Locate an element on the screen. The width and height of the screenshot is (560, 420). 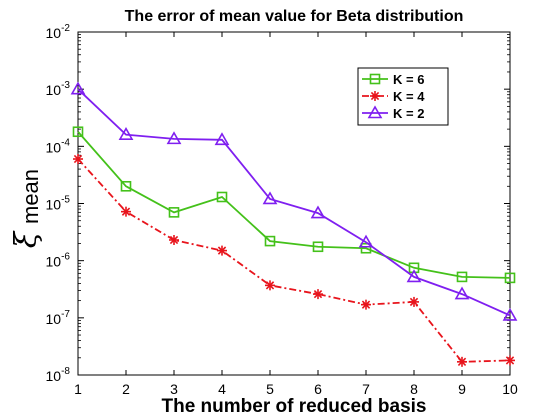
legend-entry: K = 4 is located at coordinates (393, 96).